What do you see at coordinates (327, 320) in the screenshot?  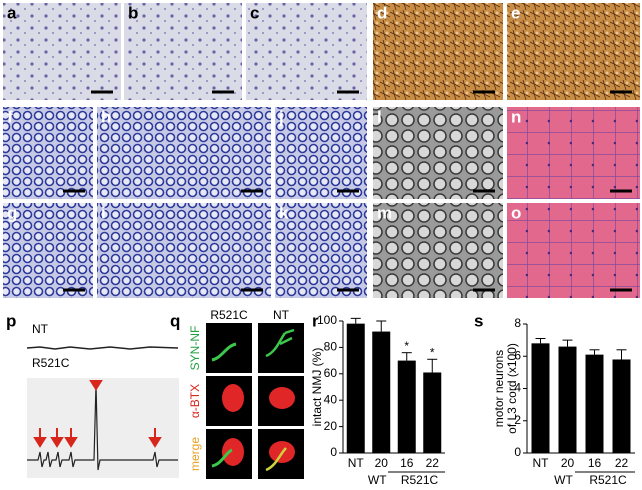 I see `y-tick-label: 100` at bounding box center [327, 320].